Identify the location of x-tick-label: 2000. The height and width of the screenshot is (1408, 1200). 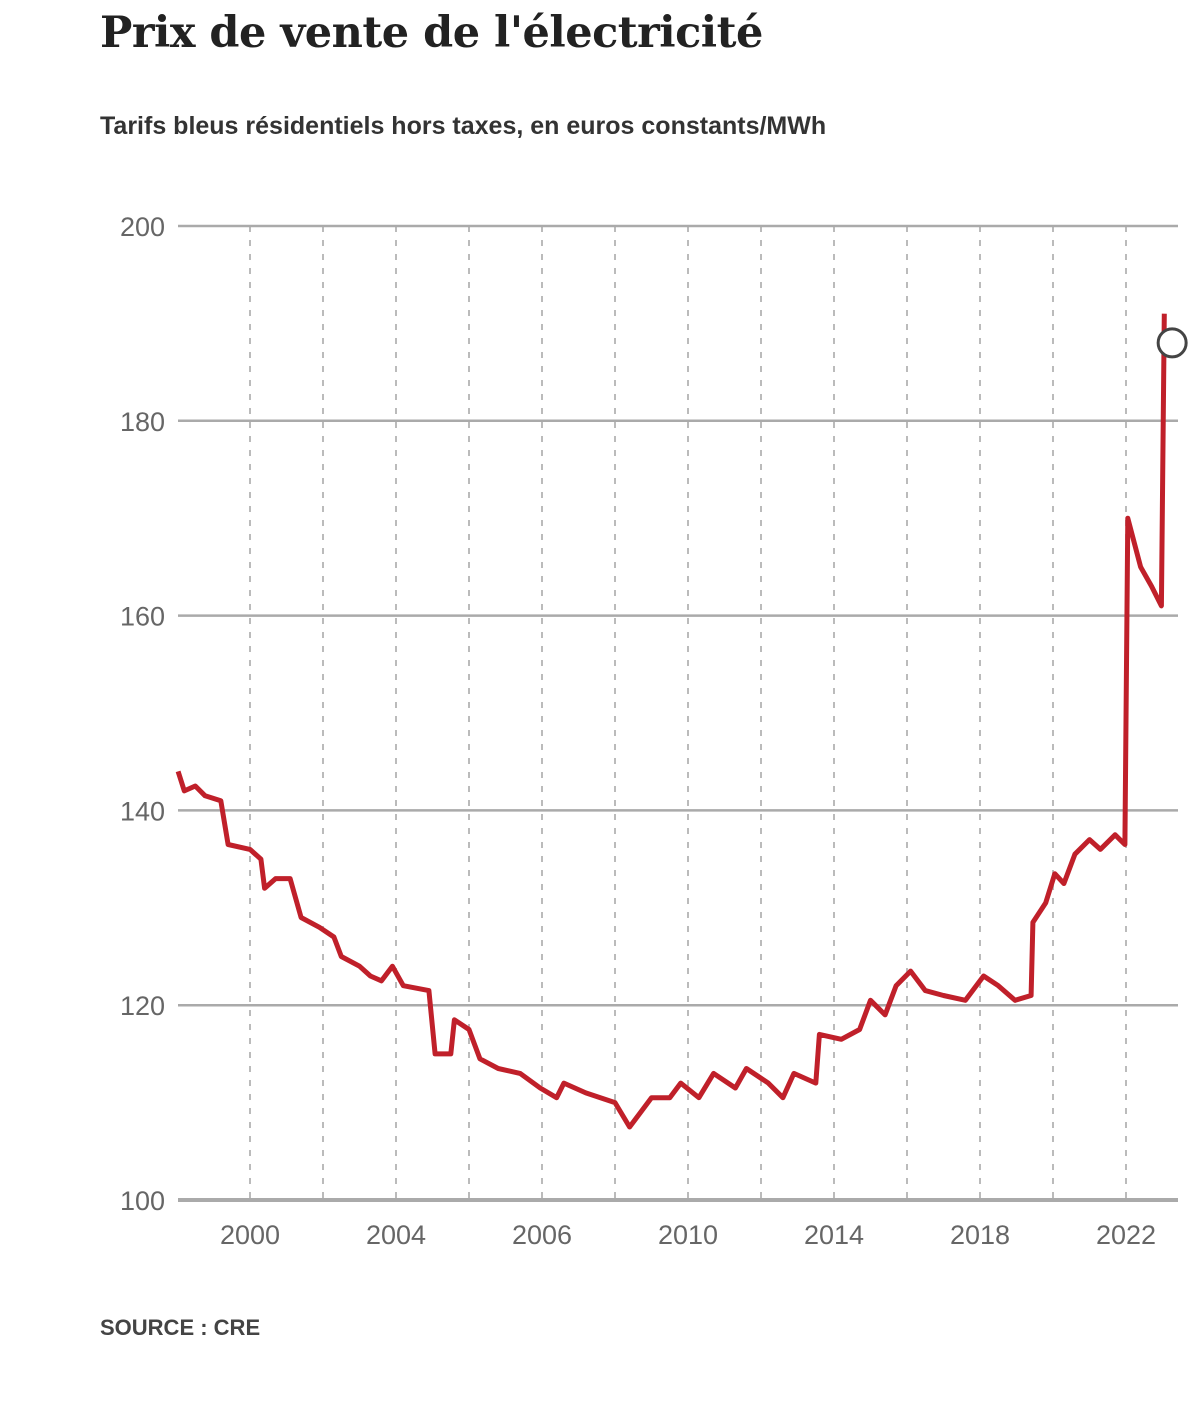
(250, 1235).